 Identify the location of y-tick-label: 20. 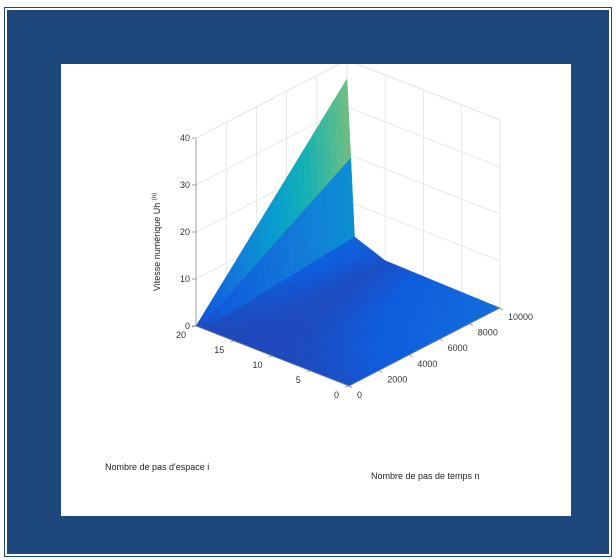
(181, 335).